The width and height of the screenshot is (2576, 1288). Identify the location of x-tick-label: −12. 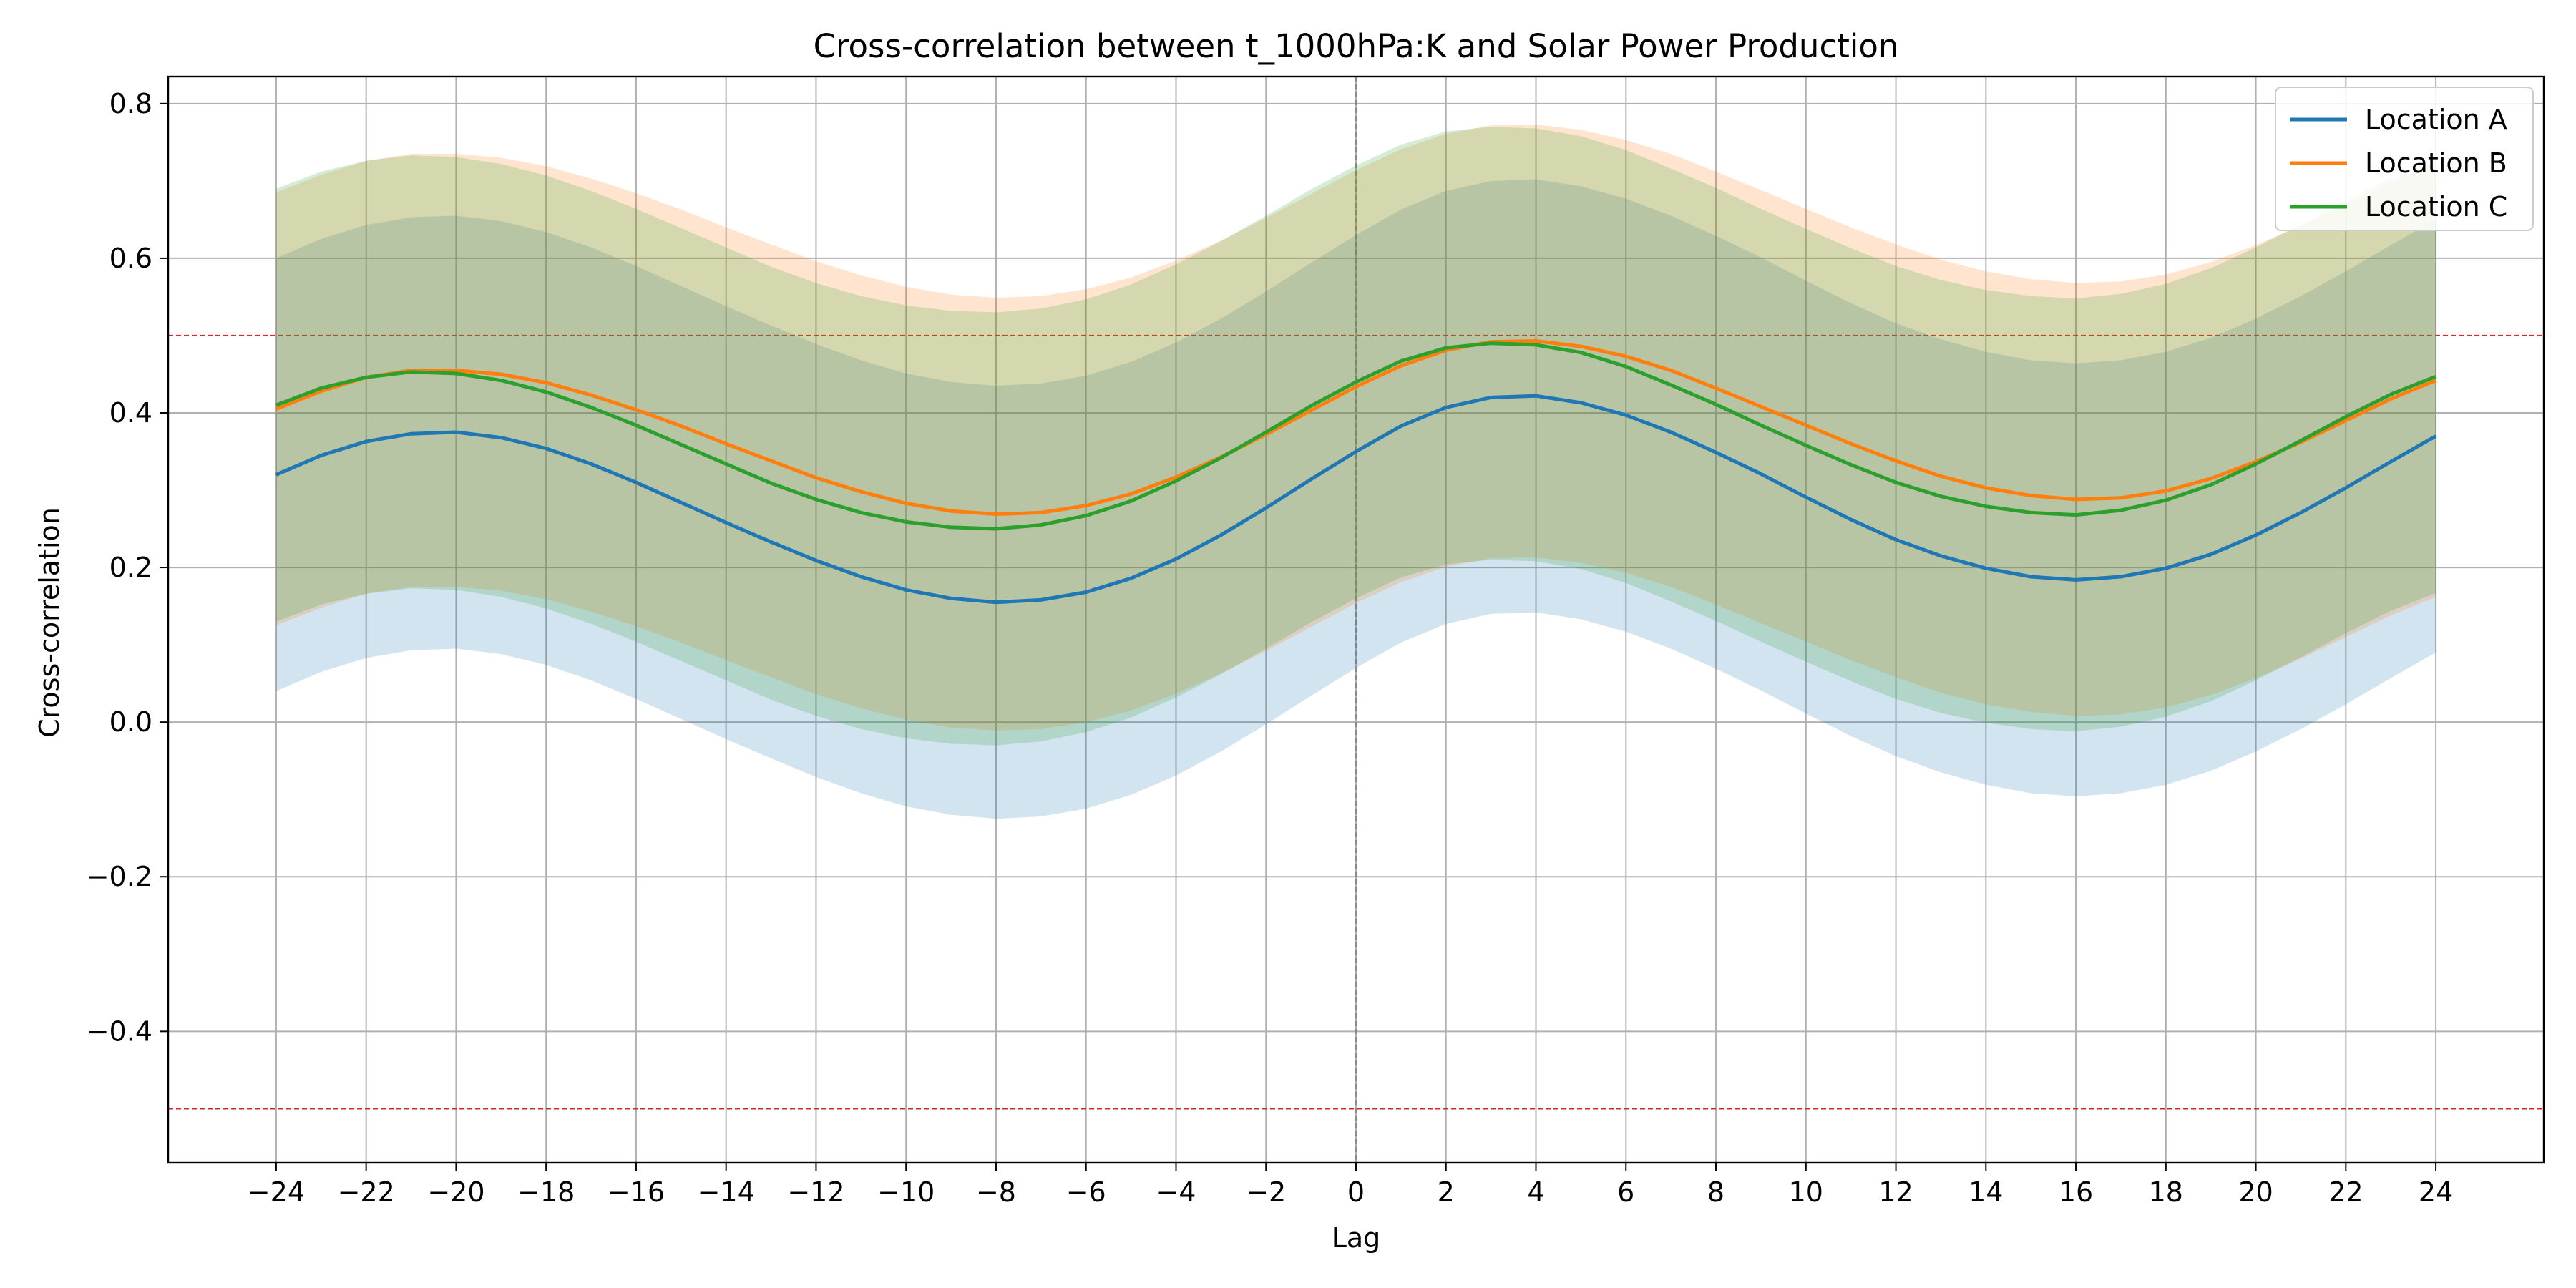
(815, 1192).